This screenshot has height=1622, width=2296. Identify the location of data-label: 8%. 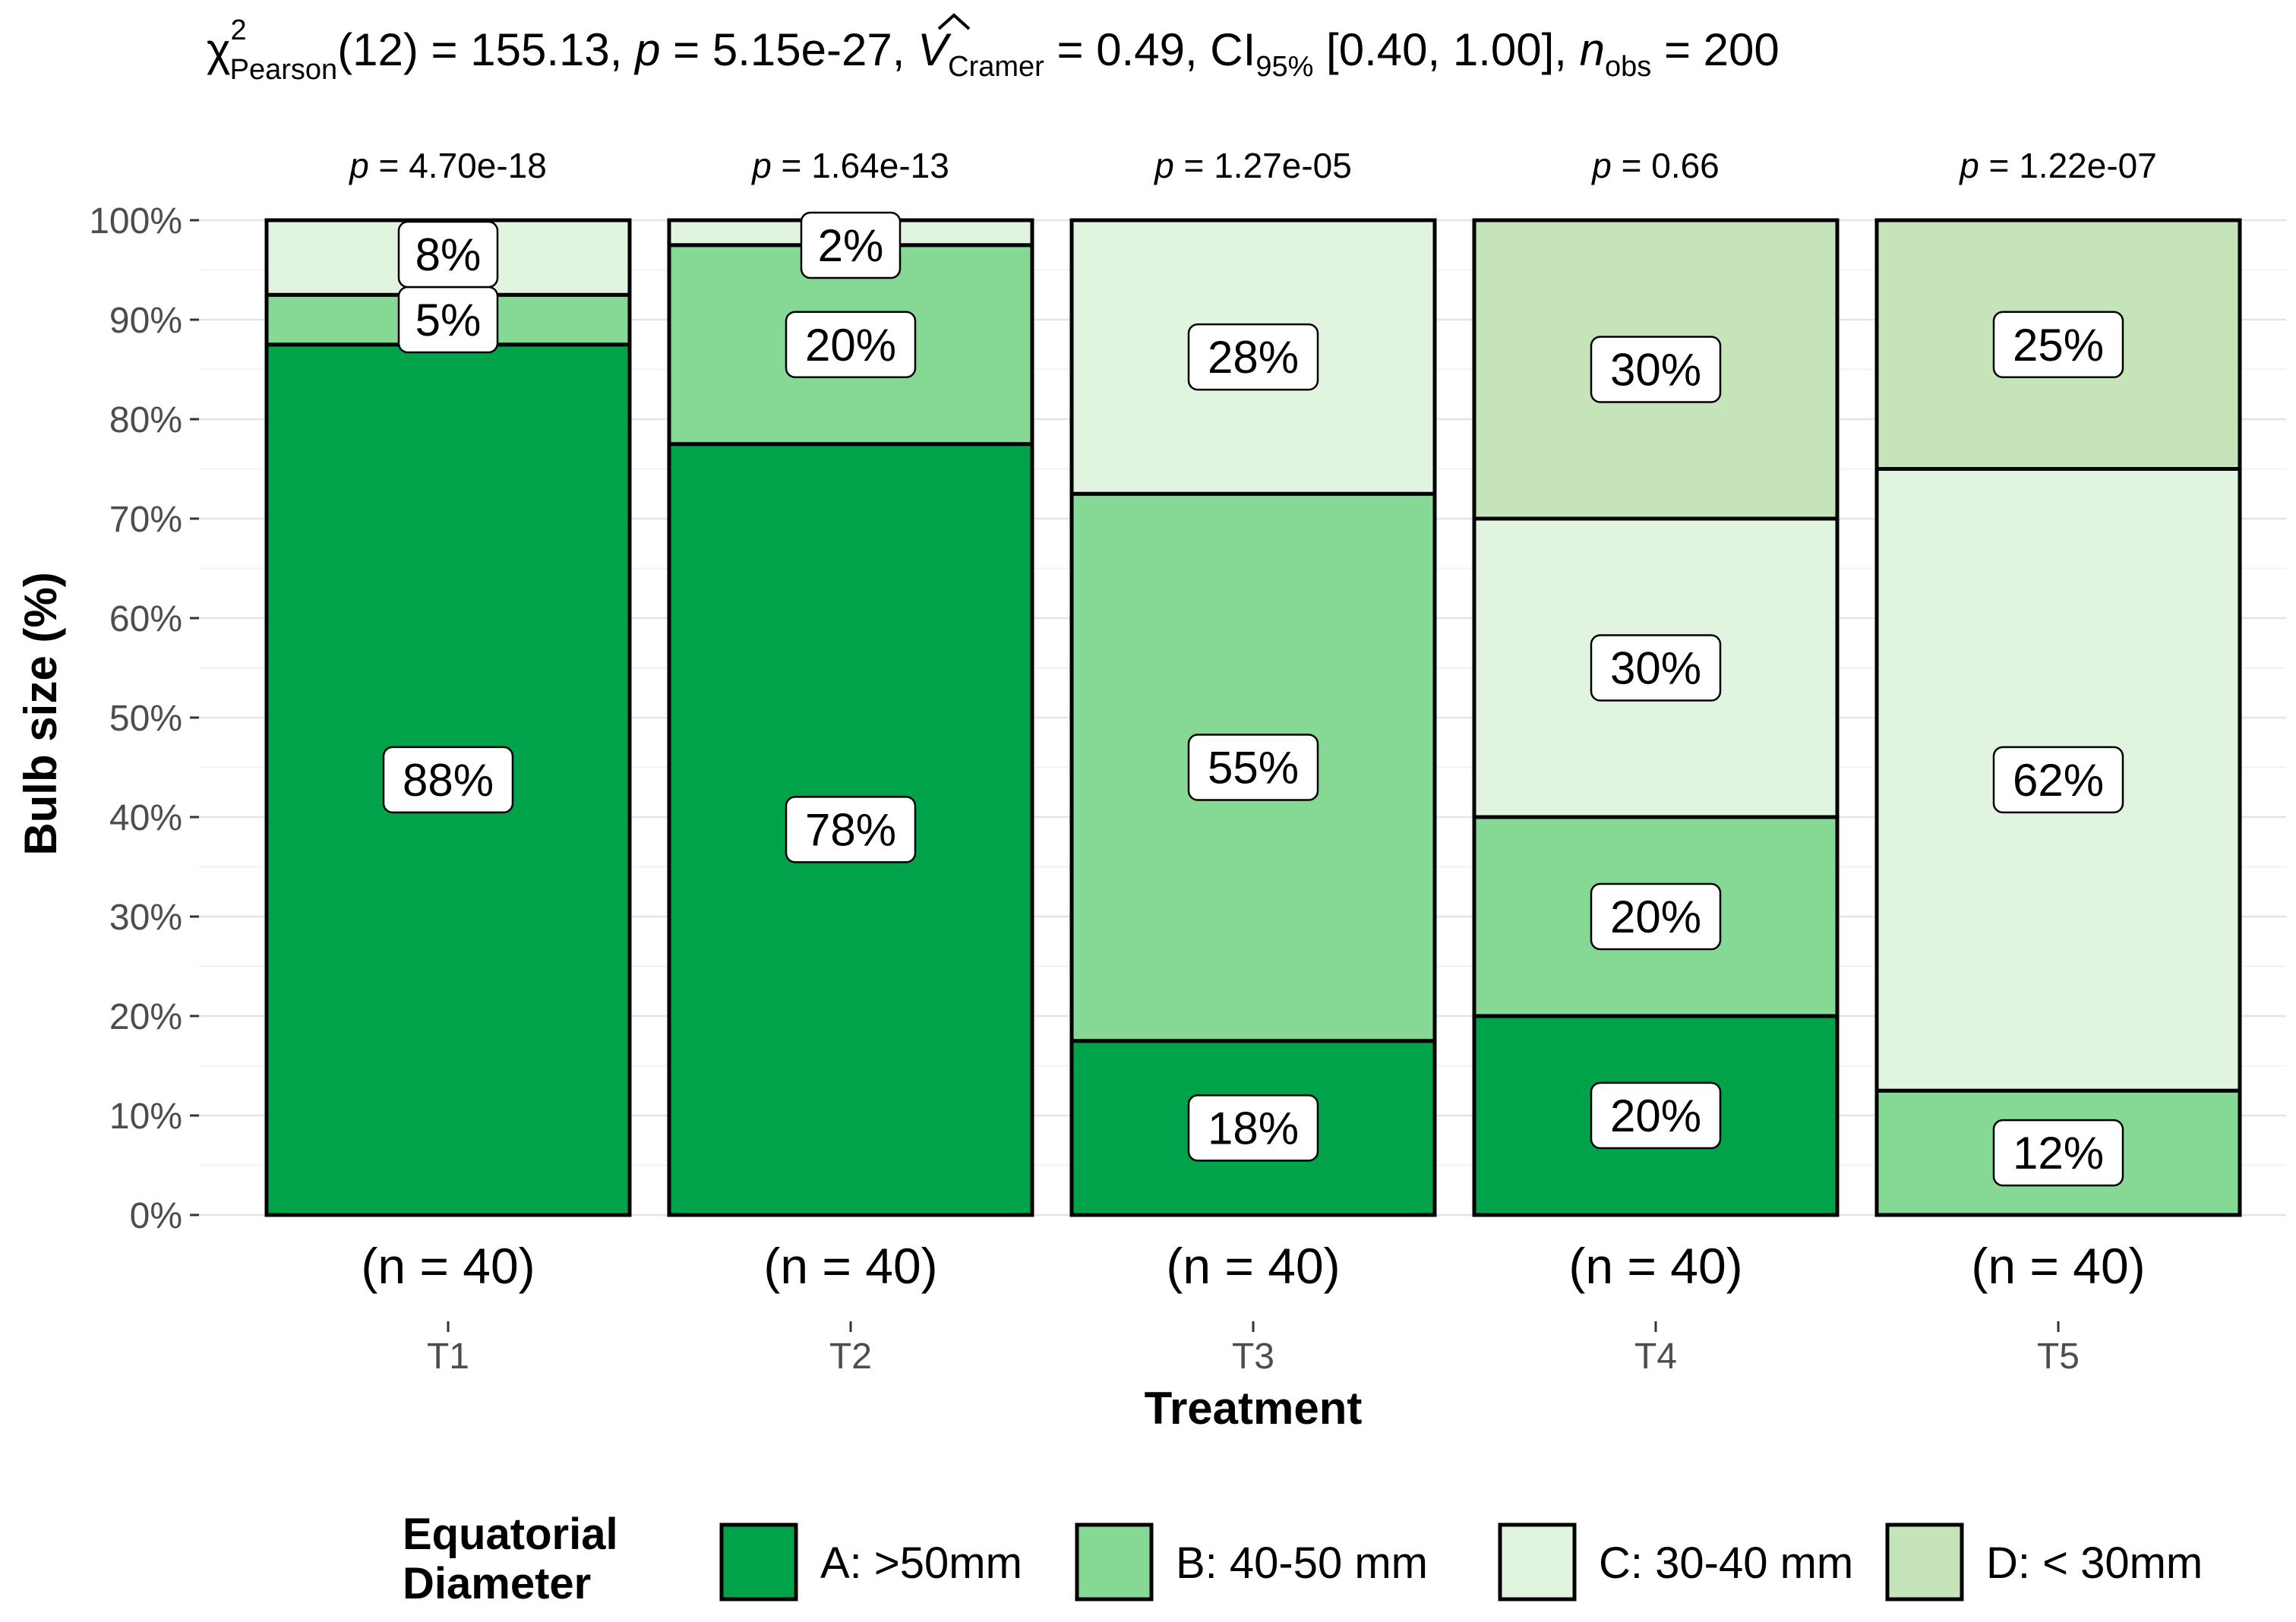
(448, 255).